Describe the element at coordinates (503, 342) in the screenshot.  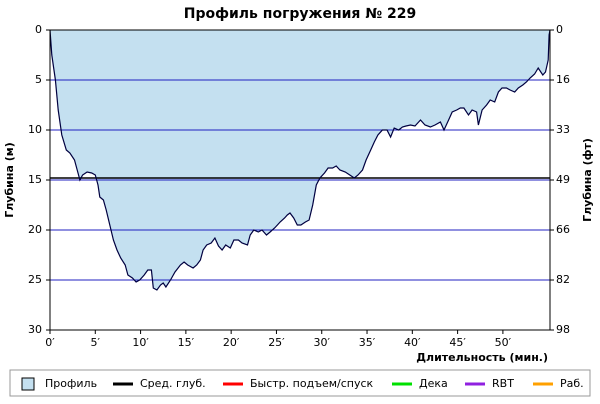
I see `x-tick-label: 50′` at that location.